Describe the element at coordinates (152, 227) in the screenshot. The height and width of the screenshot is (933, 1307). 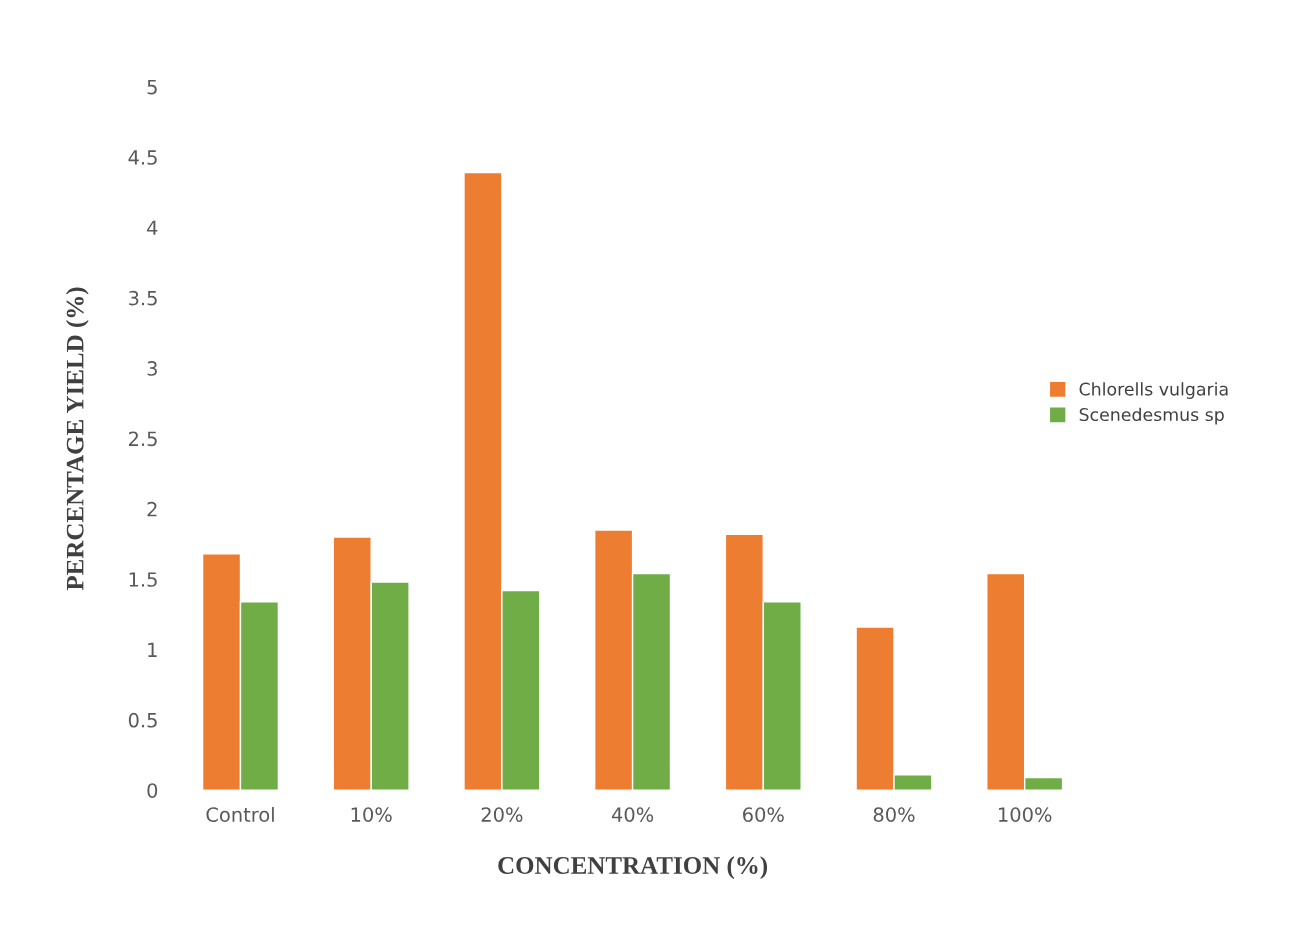
I see `y-tick-label: 4` at that location.